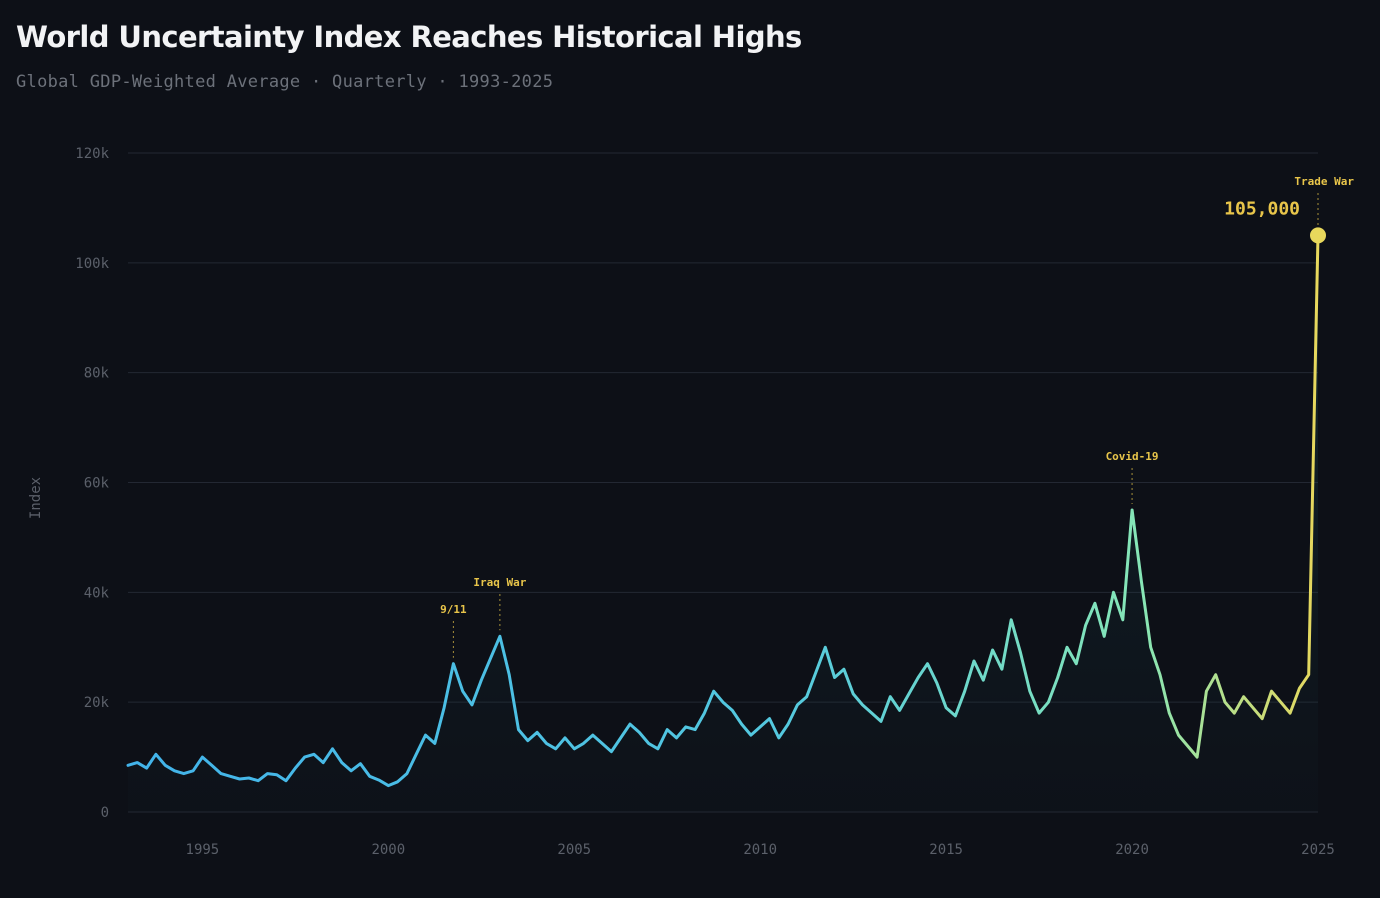 This screenshot has height=898, width=1380. What do you see at coordinates (499, 582) in the screenshot?
I see `annotation-label: Iraq War` at bounding box center [499, 582].